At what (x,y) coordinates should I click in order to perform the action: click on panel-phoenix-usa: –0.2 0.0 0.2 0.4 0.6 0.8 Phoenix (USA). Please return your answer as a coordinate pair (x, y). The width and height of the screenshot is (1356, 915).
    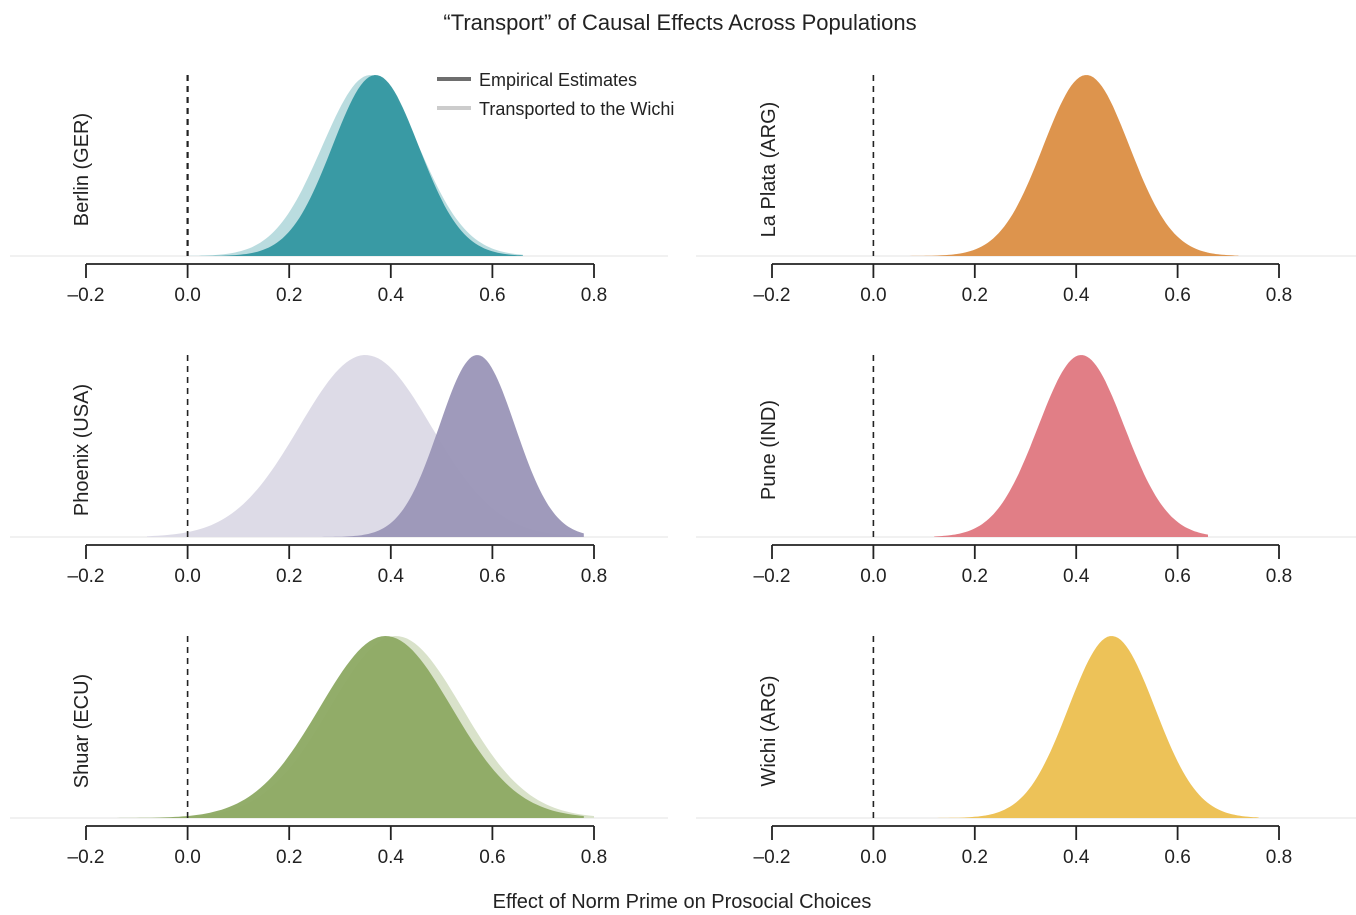
    Looking at the image, I should click on (339, 471).